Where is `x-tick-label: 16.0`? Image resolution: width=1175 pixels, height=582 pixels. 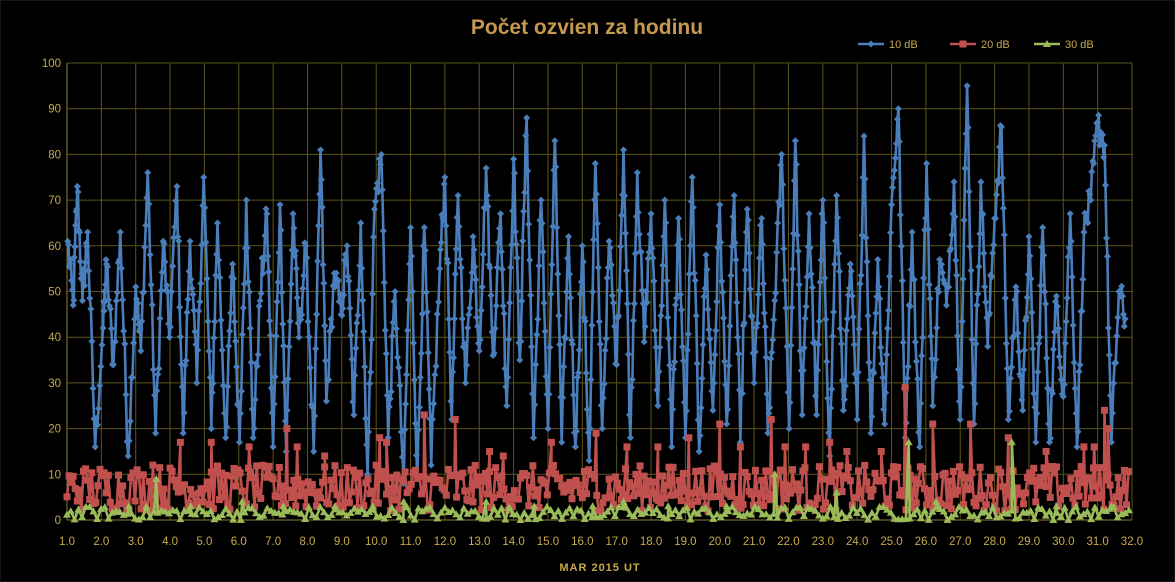
x-tick-label: 16.0 is located at coordinates (582, 542).